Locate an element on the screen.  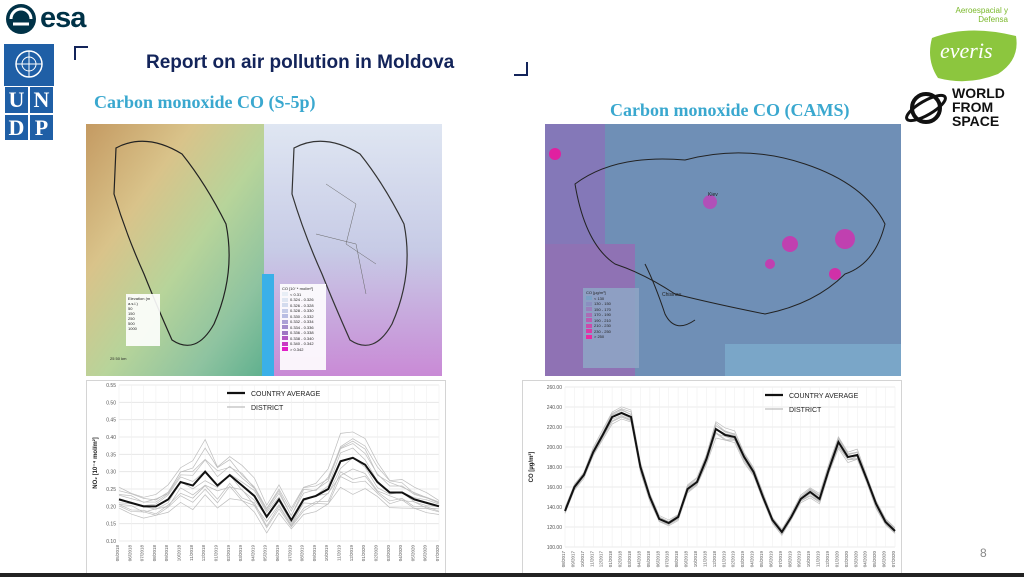
s5p-legend-item: 0.326 - 0.328 is located at coordinates (304, 306).